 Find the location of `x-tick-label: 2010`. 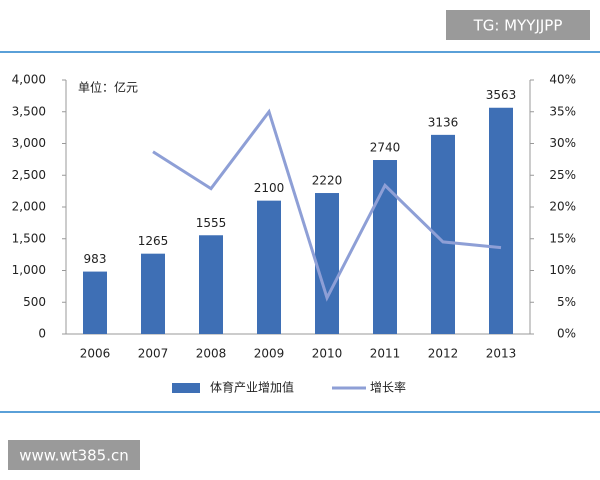

x-tick-label: 2010 is located at coordinates (327, 354).